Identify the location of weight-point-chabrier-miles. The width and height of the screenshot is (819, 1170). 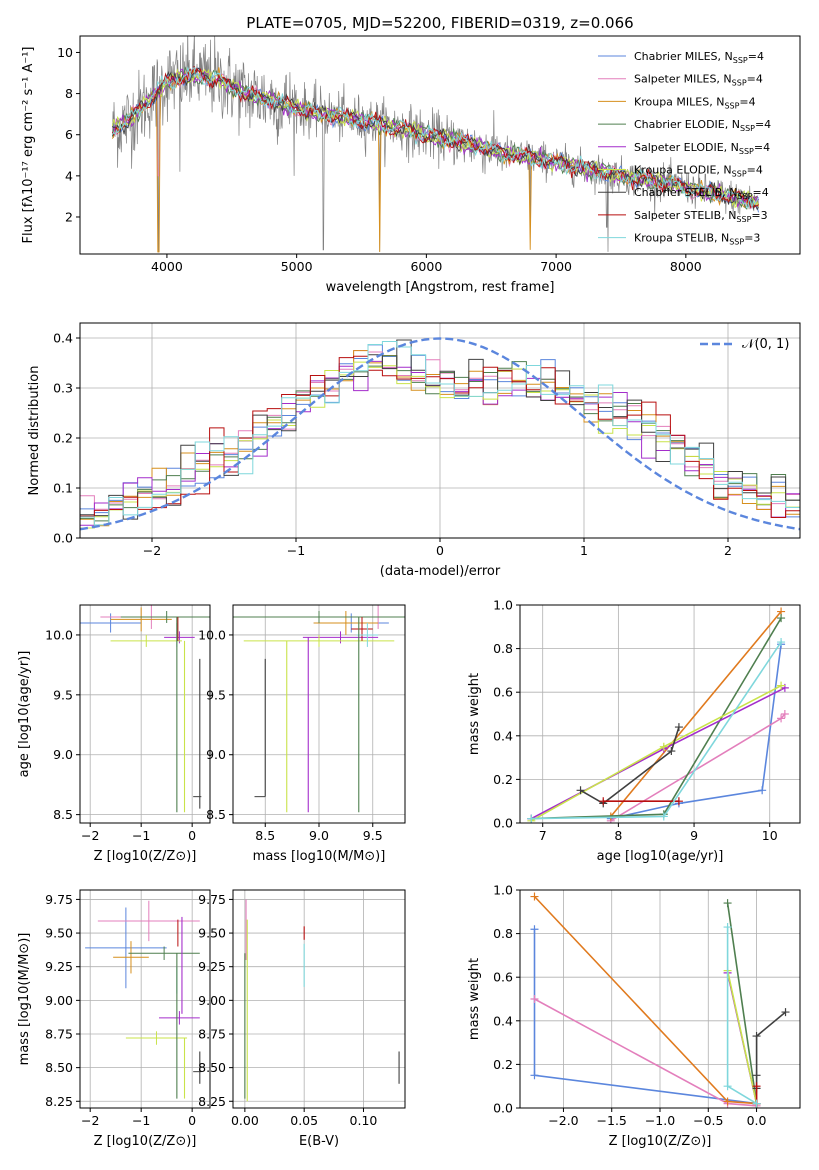
(762, 790).